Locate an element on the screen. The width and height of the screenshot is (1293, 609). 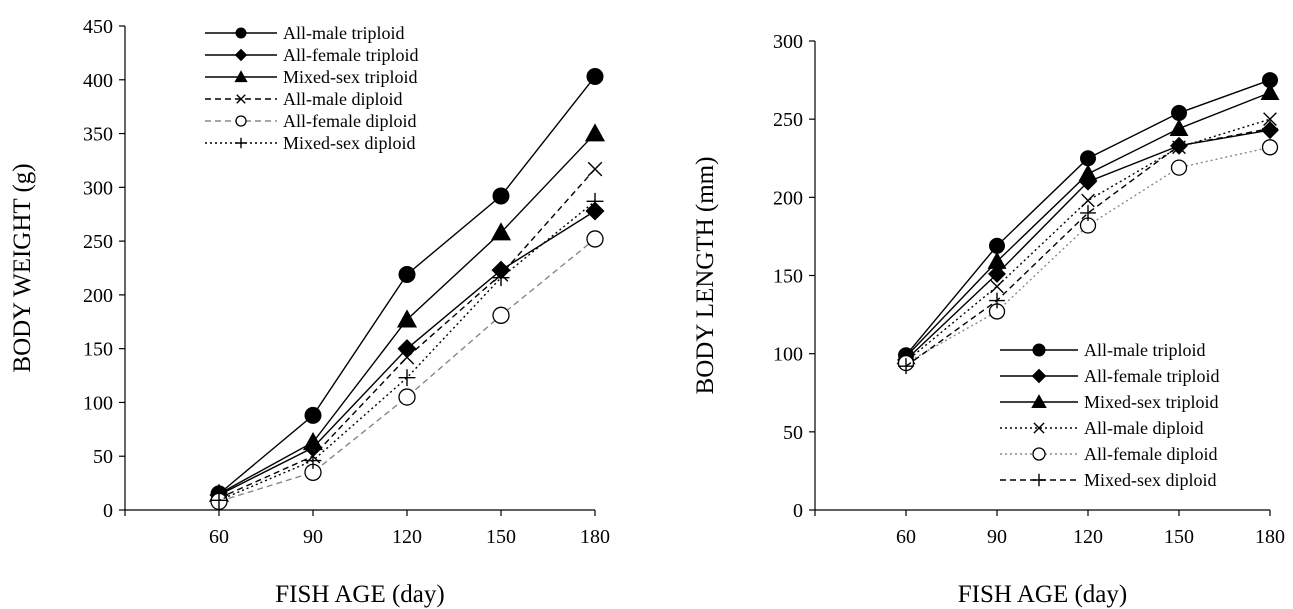
y-tick-label: 150 is located at coordinates (788, 277).